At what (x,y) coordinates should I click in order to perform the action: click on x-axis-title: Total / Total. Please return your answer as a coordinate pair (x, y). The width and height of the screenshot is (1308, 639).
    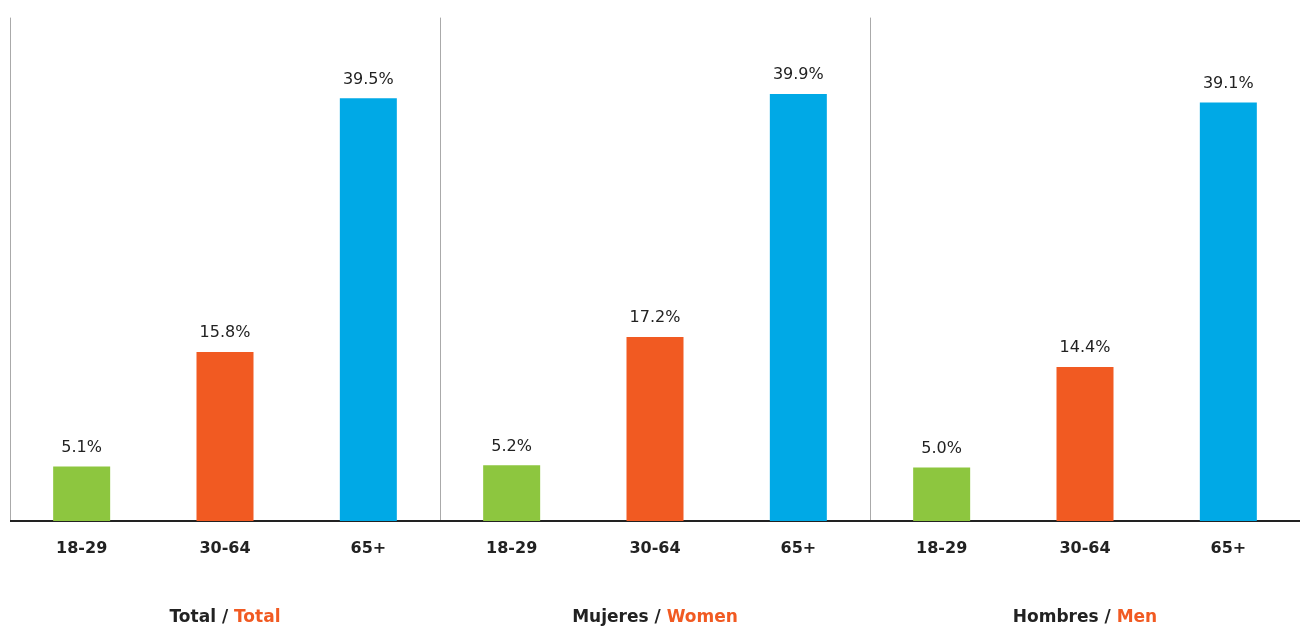
    Looking at the image, I should click on (225, 615).